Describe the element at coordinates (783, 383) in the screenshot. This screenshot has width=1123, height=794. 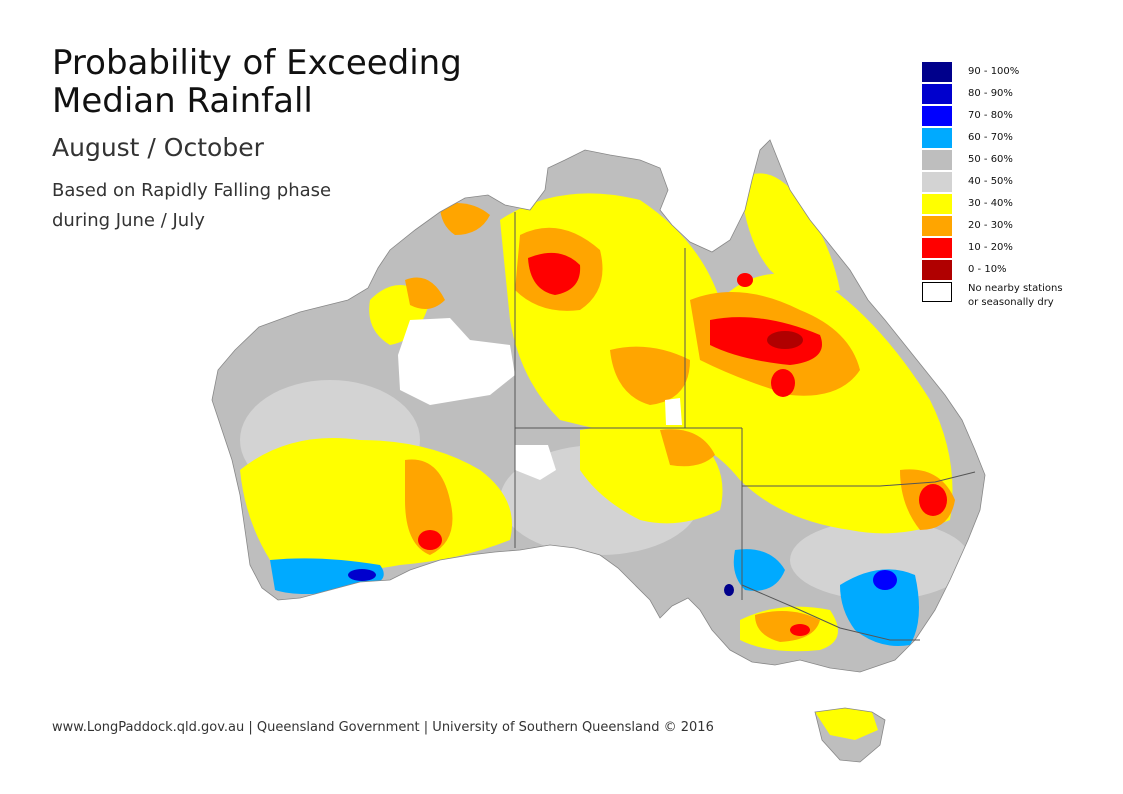
I see `field-10-20-qld-south` at that location.